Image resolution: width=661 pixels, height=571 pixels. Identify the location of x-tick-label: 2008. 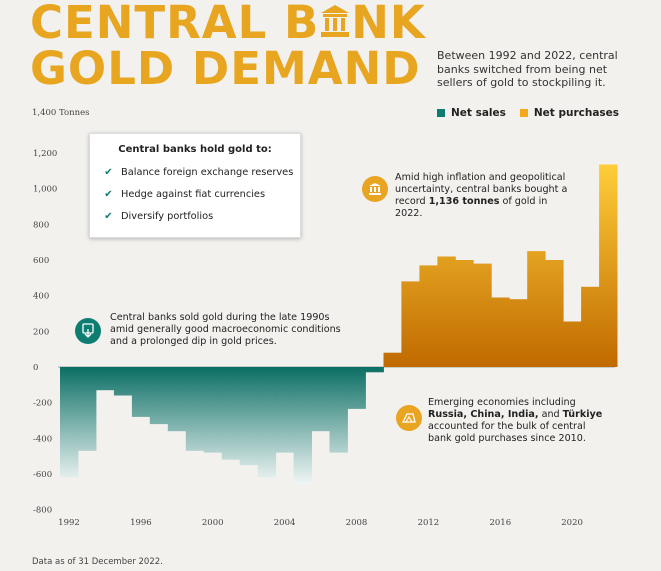
(357, 523).